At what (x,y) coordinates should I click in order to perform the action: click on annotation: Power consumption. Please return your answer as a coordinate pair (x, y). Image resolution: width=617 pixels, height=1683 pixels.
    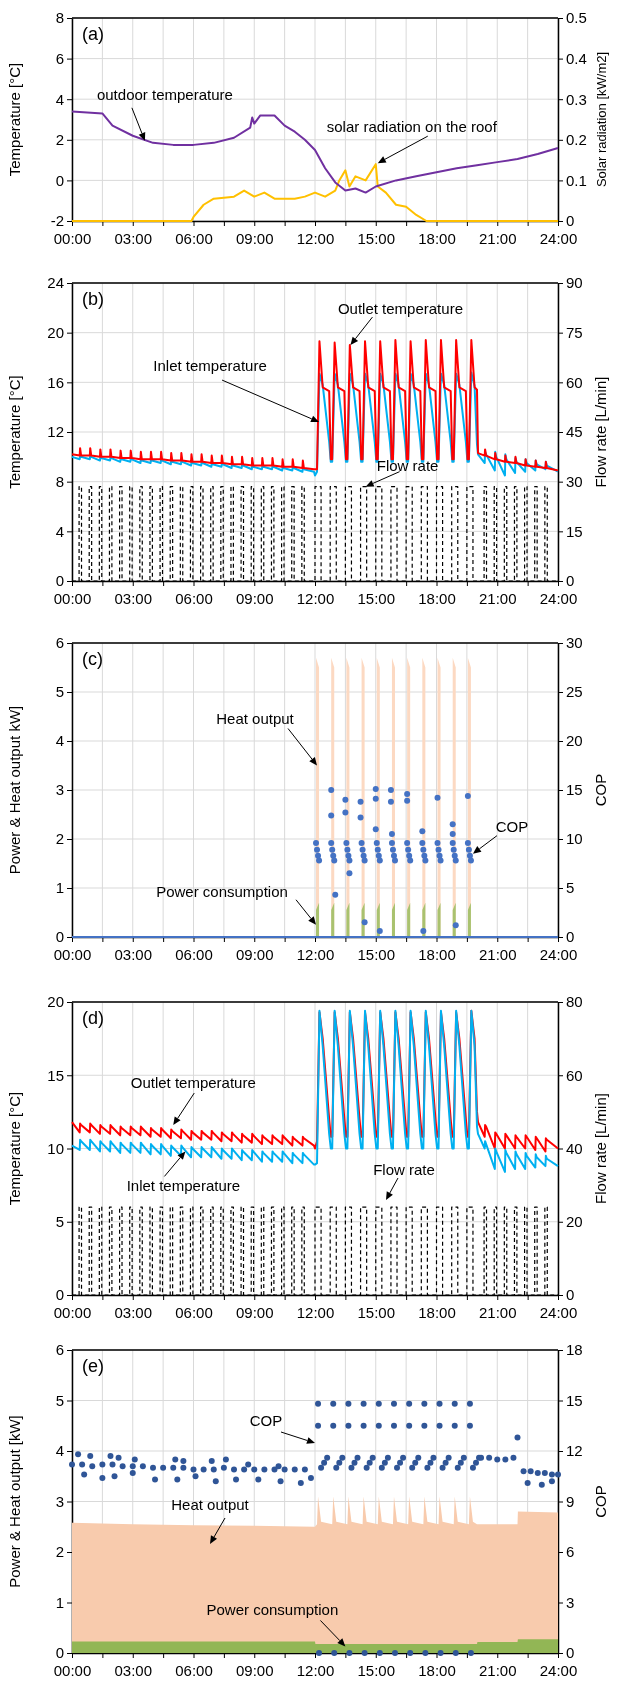
    Looking at the image, I should click on (222, 891).